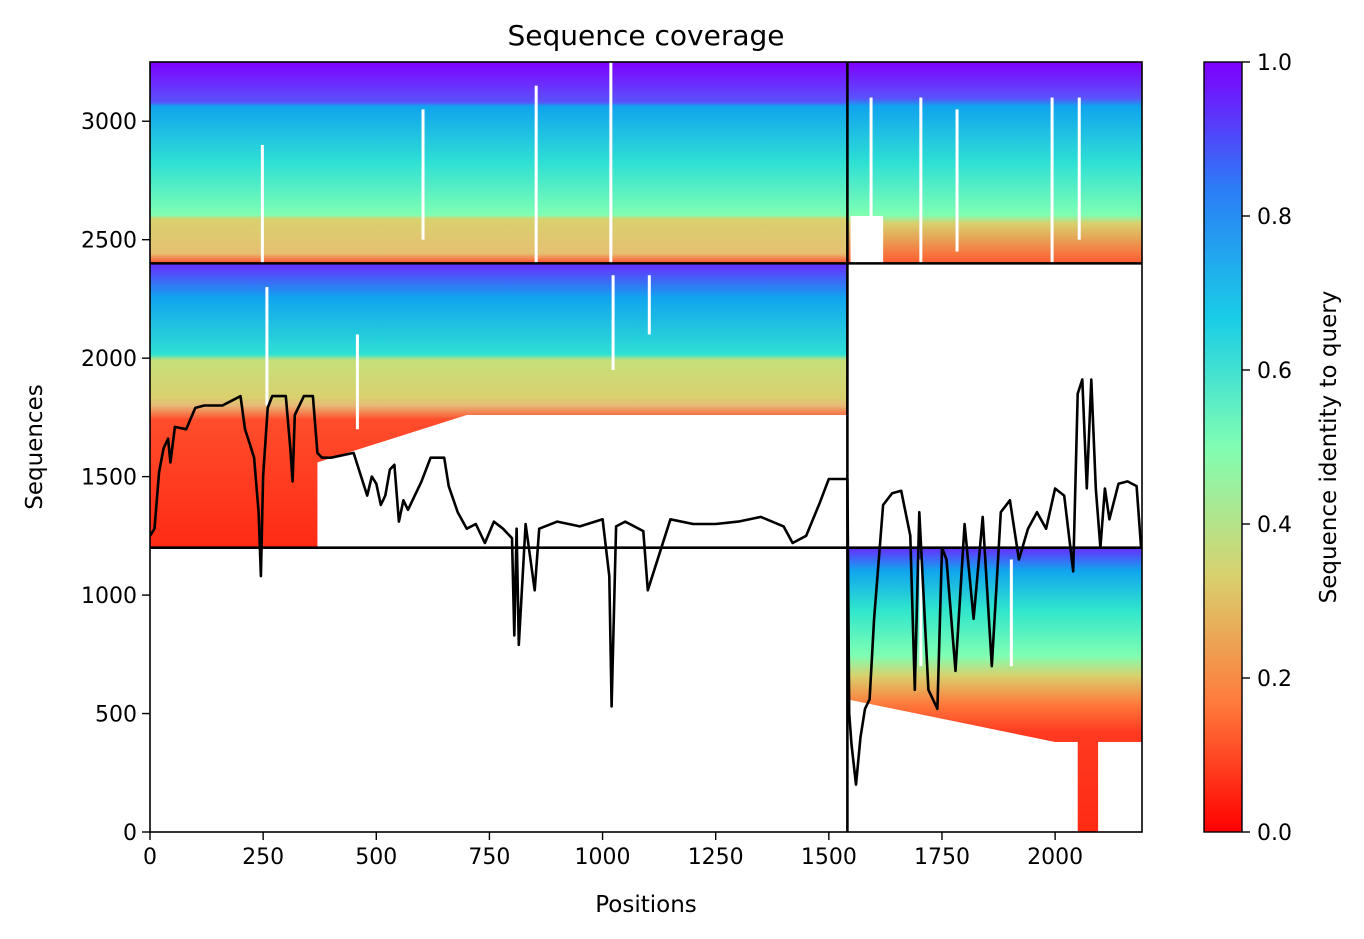  Describe the element at coordinates (1120, 786) in the screenshot. I see `gap-bottom-right-edge` at that location.